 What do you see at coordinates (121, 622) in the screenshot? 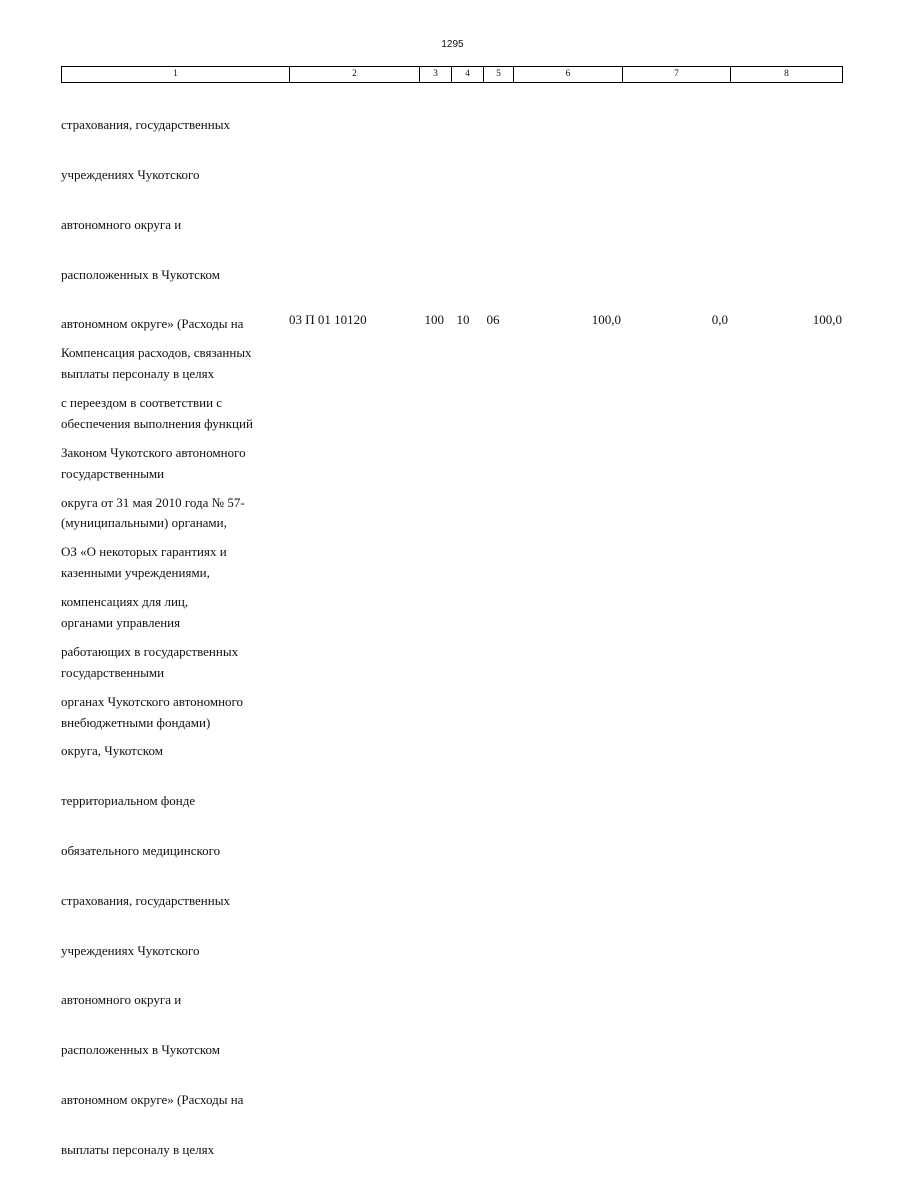
I see `text-line: органами управления` at bounding box center [121, 622].